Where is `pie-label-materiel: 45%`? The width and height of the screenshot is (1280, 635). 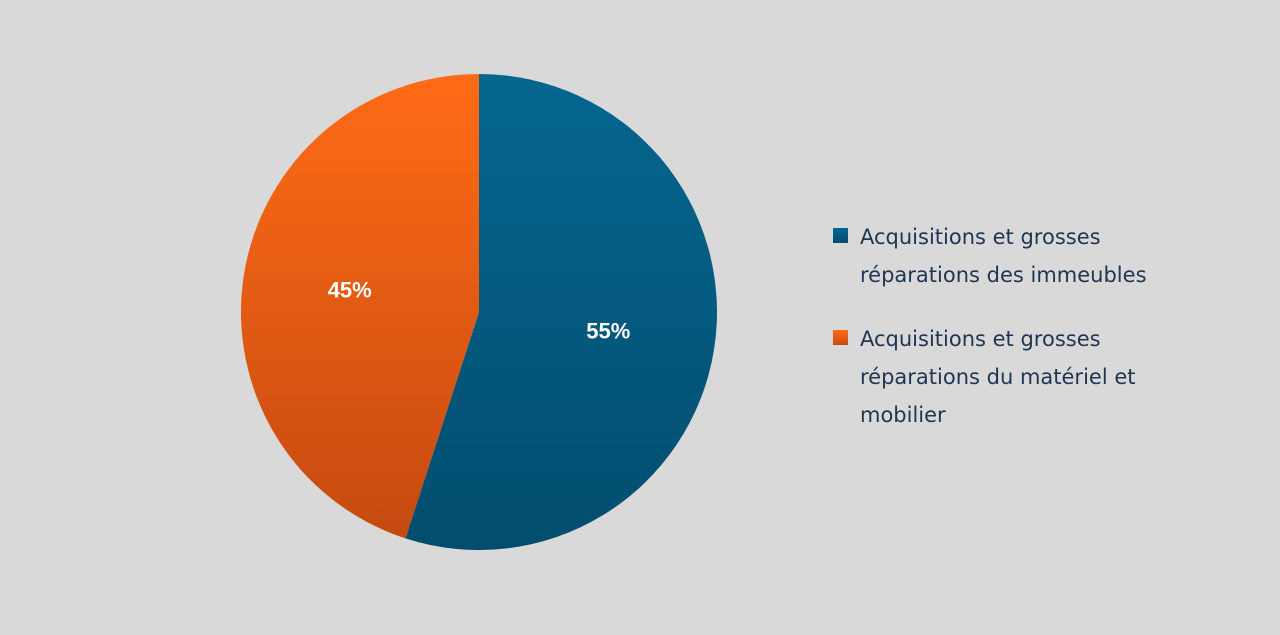
pie-label-materiel: 45% is located at coordinates (350, 289).